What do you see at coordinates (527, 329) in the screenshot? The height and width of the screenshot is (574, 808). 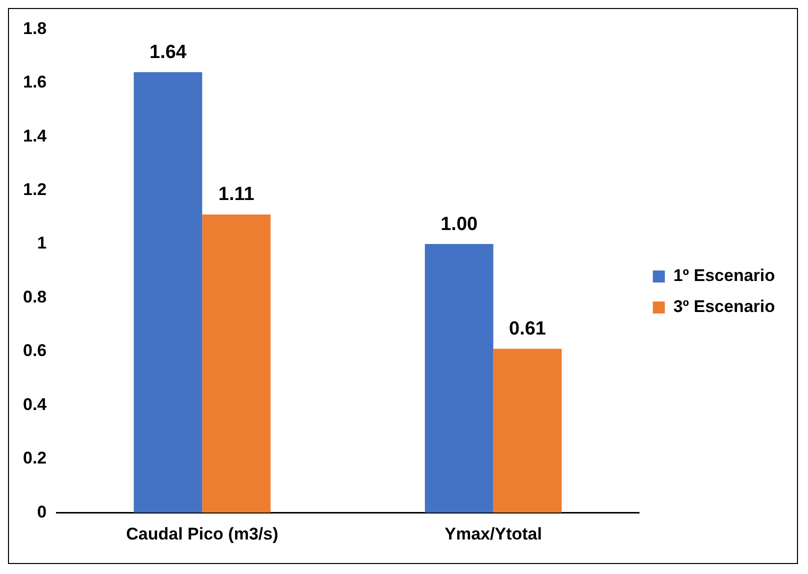 I see `data-label: 0.61` at bounding box center [527, 329].